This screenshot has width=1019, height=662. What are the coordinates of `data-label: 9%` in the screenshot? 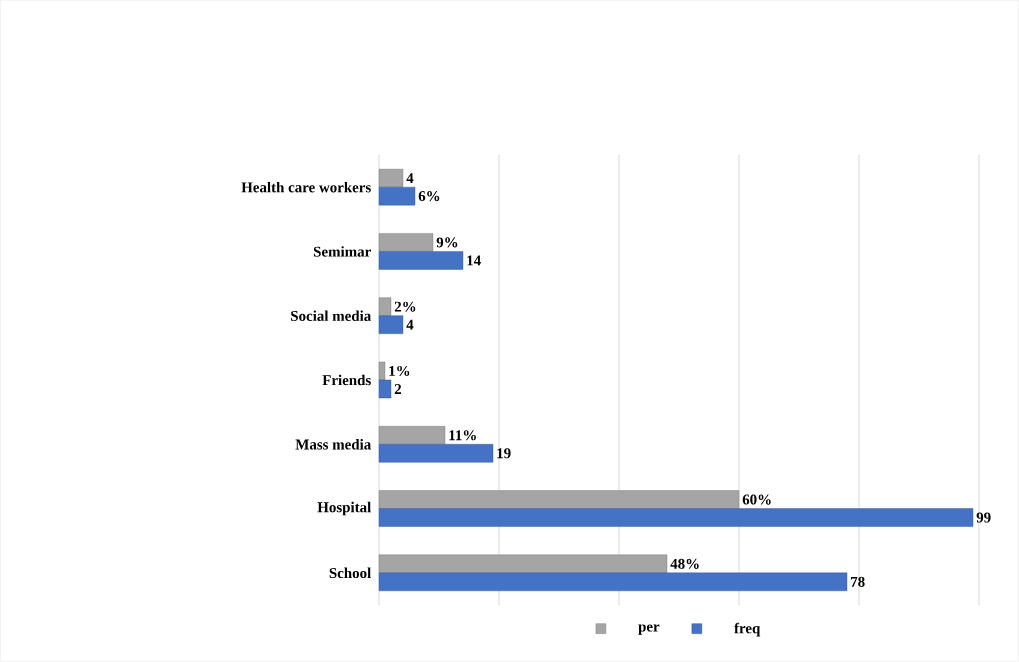 It's located at (447, 242).